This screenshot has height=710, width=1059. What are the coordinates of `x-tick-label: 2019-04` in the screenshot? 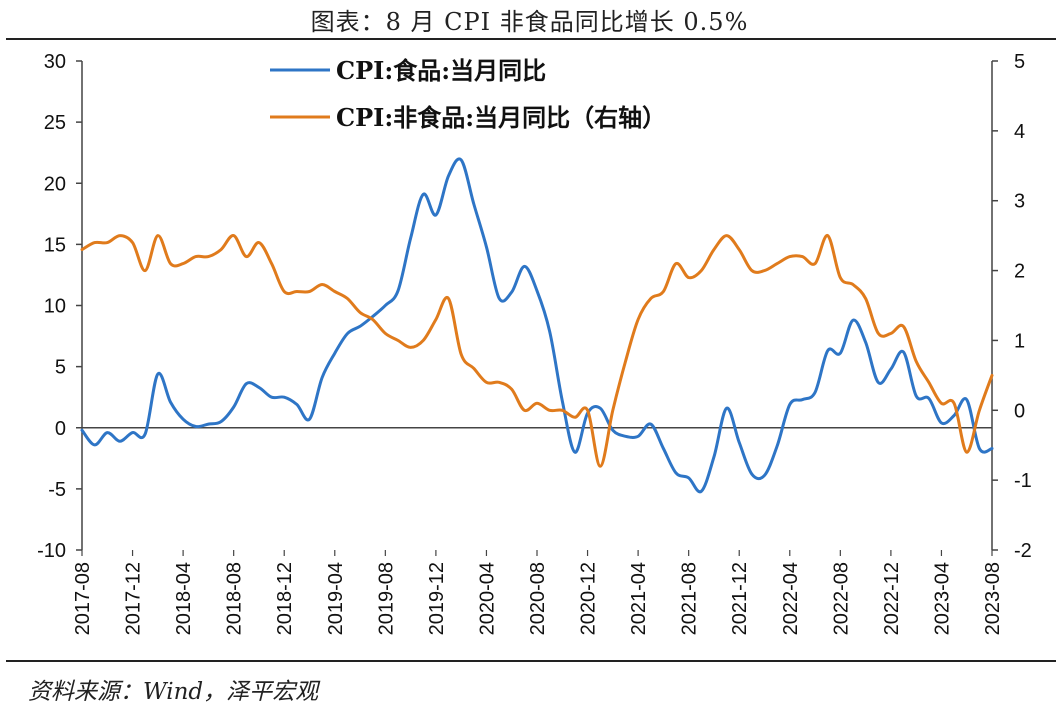 It's located at (336, 598).